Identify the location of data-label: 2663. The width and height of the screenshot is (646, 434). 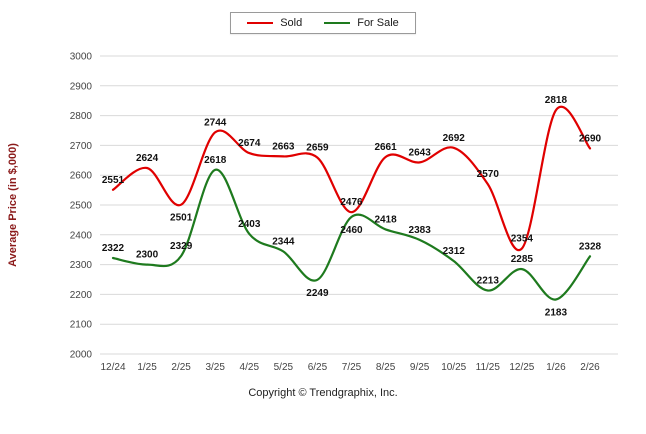
(283, 146).